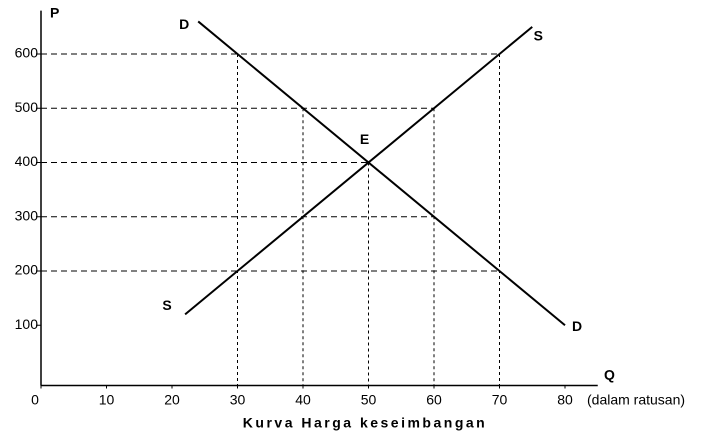  Describe the element at coordinates (303, 400) in the screenshot. I see `x-tick-label: 40` at that location.